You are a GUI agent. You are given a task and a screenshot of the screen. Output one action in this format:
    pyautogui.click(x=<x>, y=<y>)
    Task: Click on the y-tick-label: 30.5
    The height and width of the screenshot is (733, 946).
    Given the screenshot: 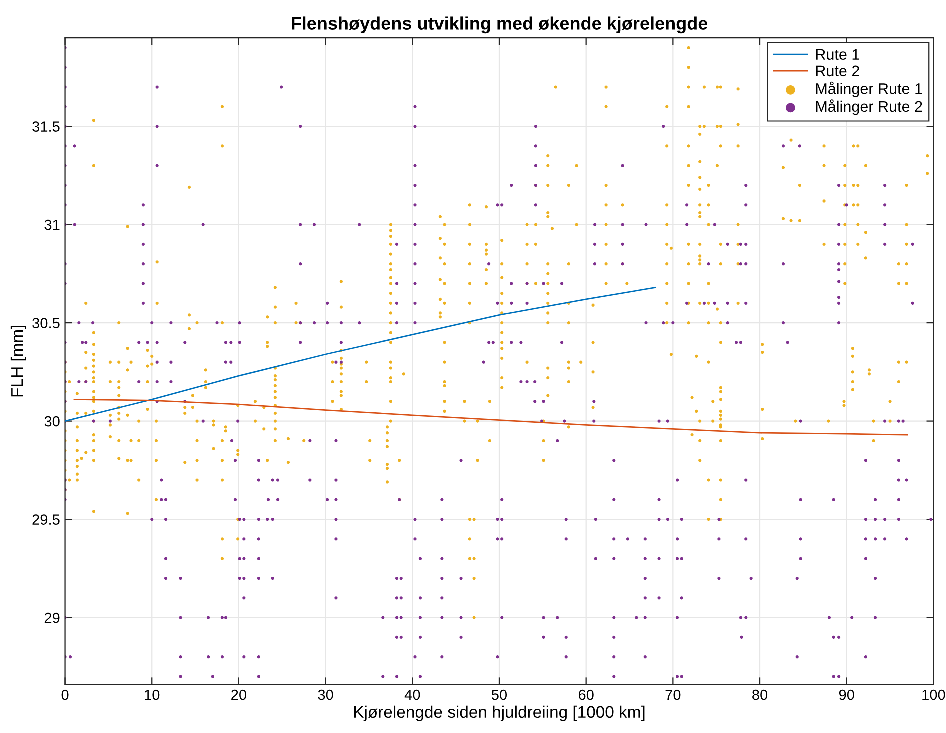 What is the action you would take?
    pyautogui.click(x=46, y=323)
    